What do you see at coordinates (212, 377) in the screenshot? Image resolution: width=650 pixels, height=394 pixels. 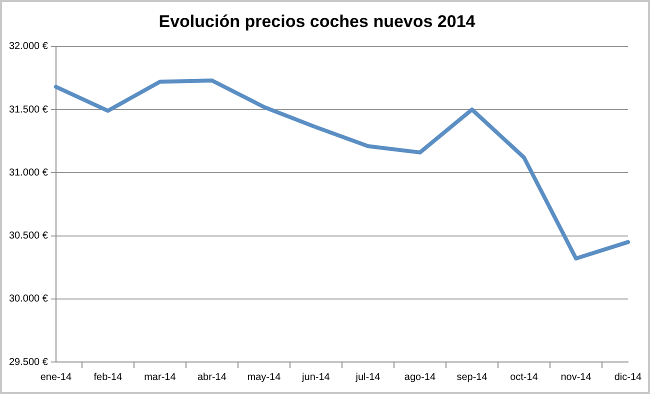 I see `x-tick-label: abr-14` at bounding box center [212, 377].